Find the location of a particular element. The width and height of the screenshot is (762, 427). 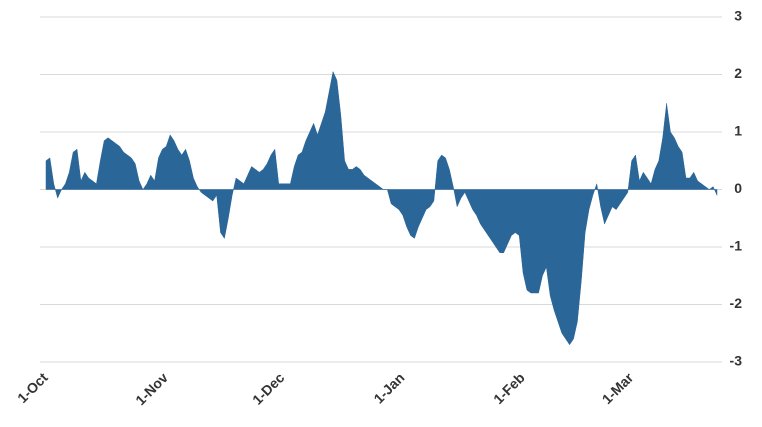

y-tick-label: 3 is located at coordinates (738, 16).